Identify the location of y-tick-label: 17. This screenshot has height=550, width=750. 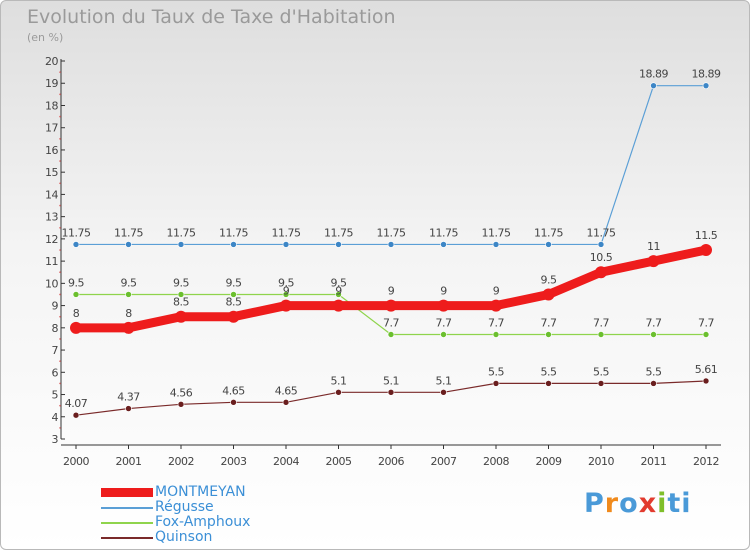
(51, 128).